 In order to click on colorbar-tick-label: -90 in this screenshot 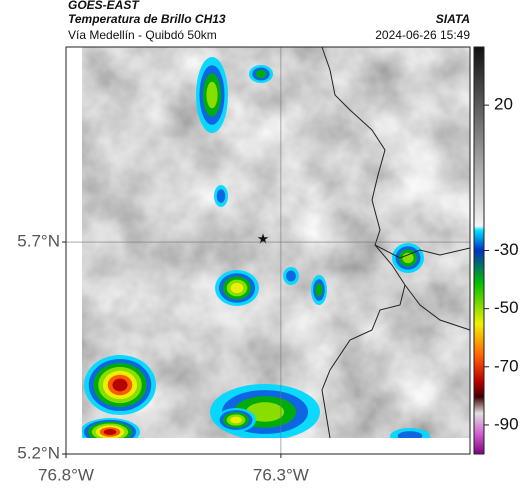, I will do `click(506, 423)`.